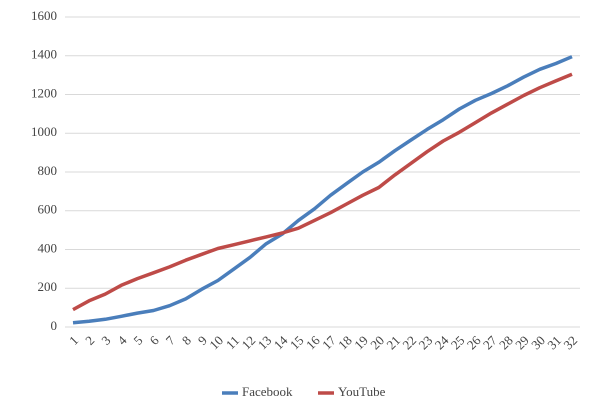 The height and width of the screenshot is (417, 600). Describe the element at coordinates (44, 54) in the screenshot. I see `y-tick-label: 1400` at that location.